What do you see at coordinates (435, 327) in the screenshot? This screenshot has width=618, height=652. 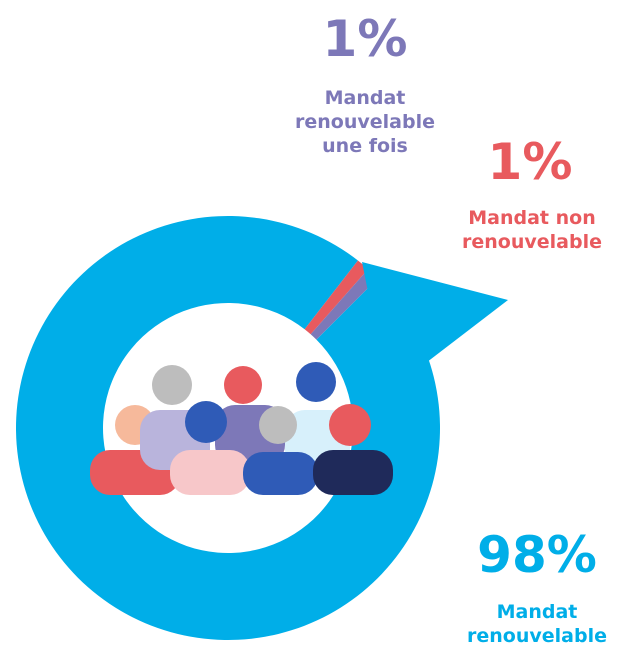 I see `arrow-head` at bounding box center [435, 327].